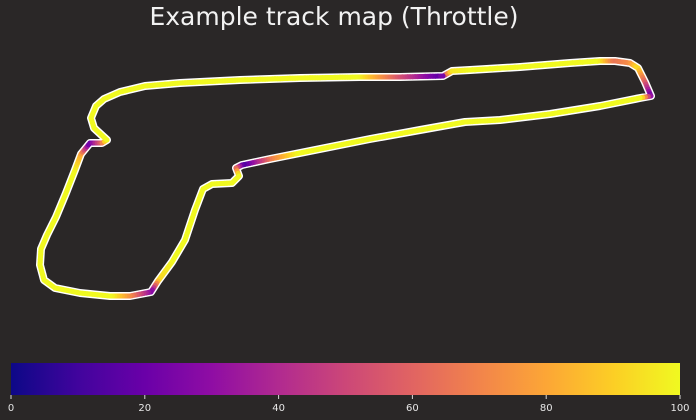 The height and width of the screenshot is (420, 696). I want to click on colorbar-tick-label: 0, so click(11, 408).